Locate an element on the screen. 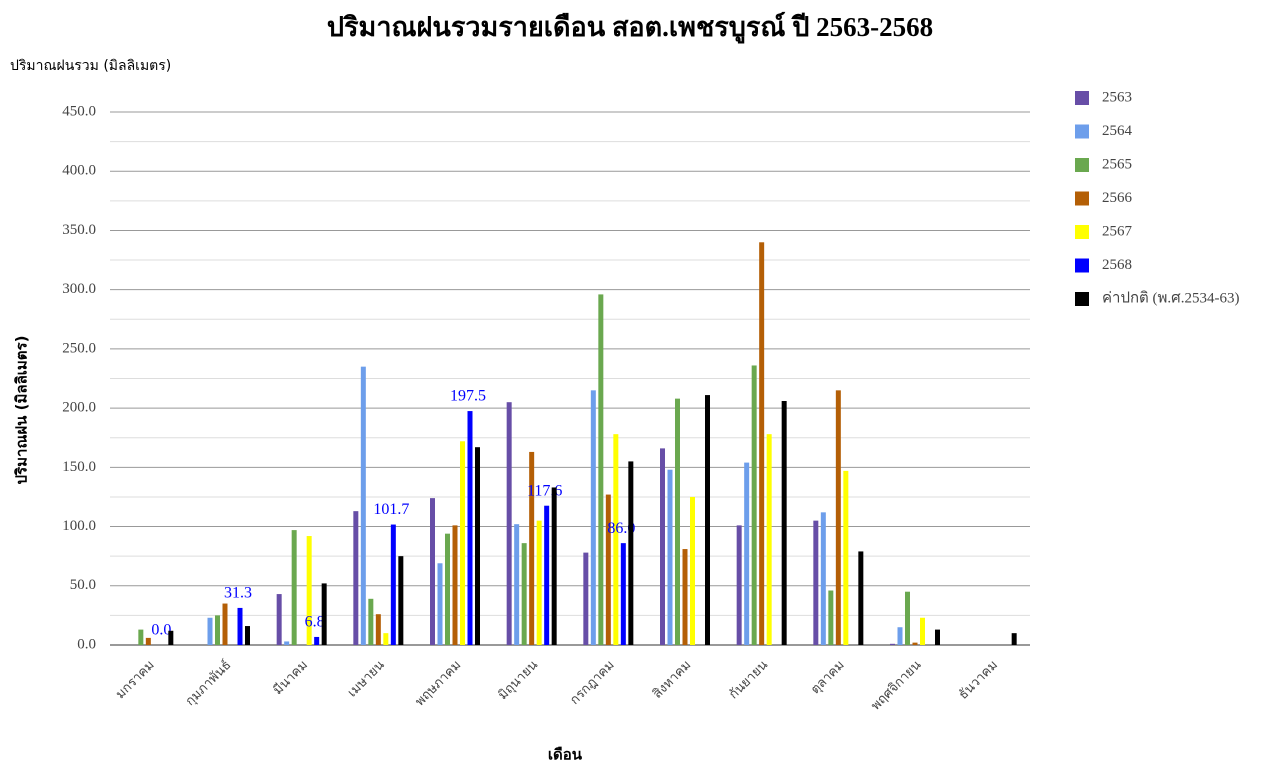 This screenshot has width=1280, height=767. x-tick-label: มิถุนายน is located at coordinates (518, 680).